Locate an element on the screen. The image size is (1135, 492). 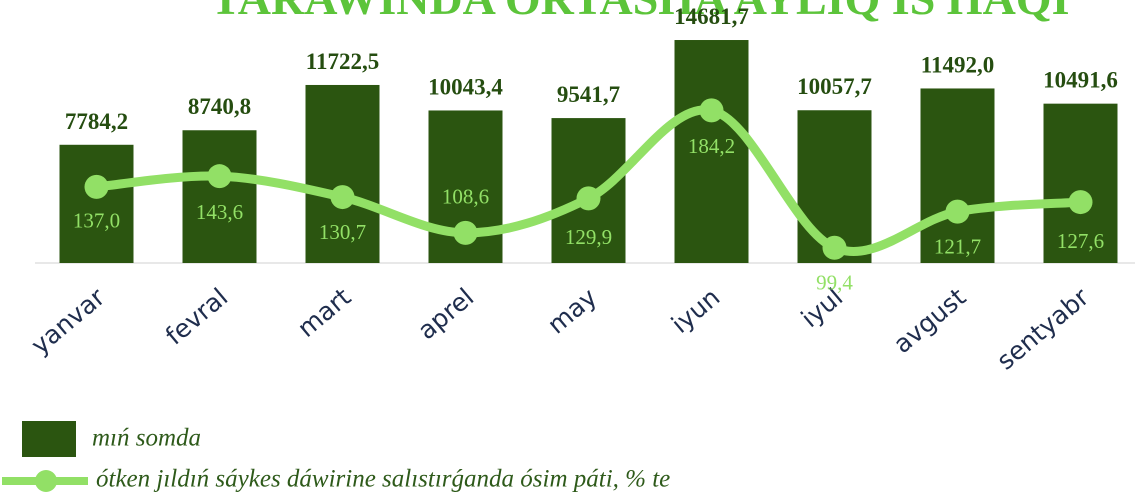
line-label: 99,4 is located at coordinates (834, 283).